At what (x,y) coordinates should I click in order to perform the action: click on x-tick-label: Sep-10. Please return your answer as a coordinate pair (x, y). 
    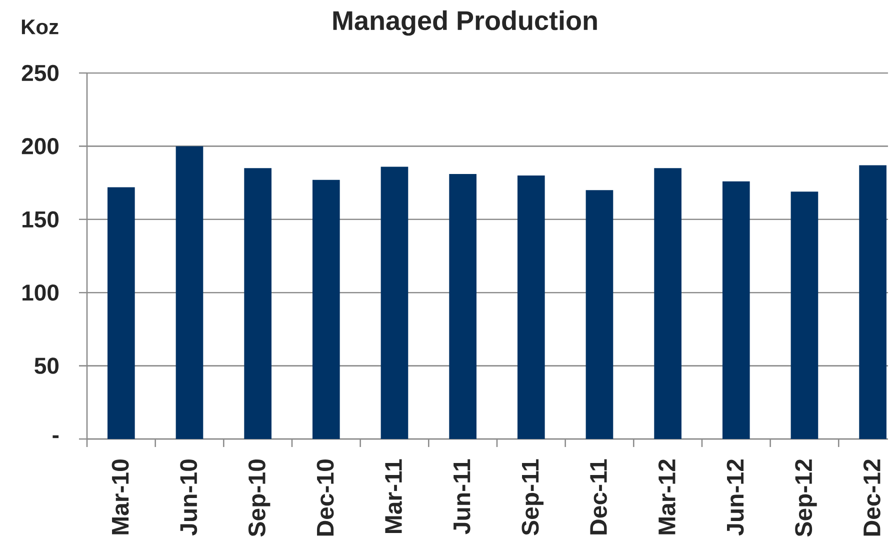
    Looking at the image, I should click on (259, 498).